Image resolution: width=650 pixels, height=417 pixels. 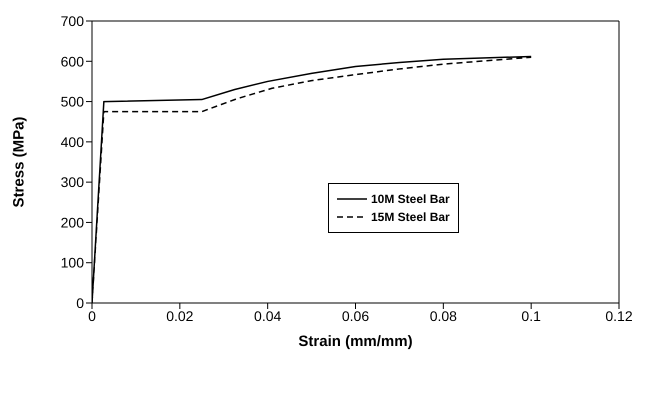 What do you see at coordinates (80, 302) in the screenshot?
I see `y-tick-label: 0` at bounding box center [80, 302].